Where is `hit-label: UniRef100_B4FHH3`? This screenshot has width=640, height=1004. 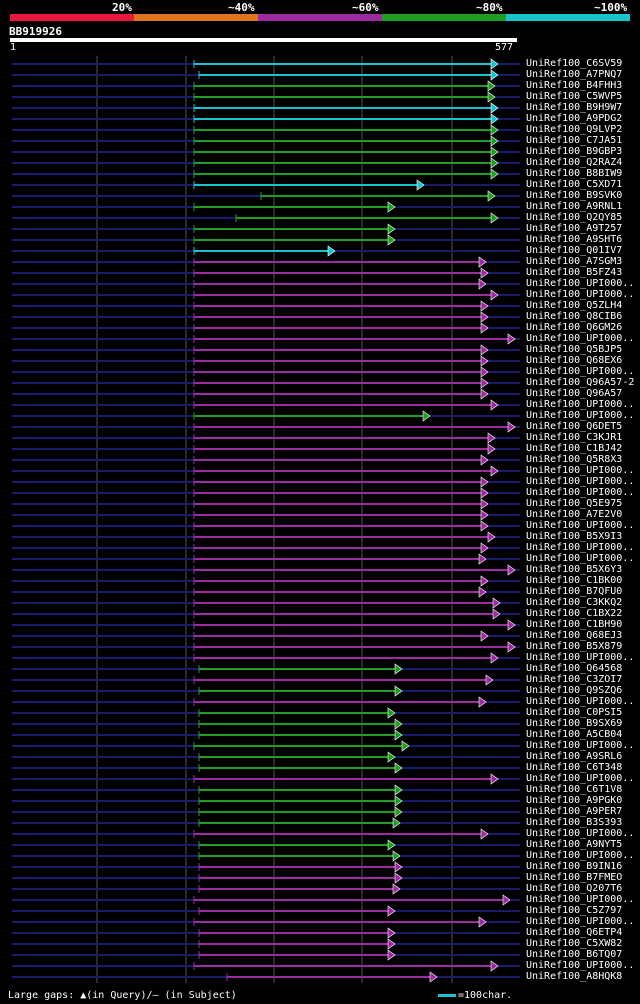 hit-label: UniRef100_B4FHH3 is located at coordinates (574, 85).